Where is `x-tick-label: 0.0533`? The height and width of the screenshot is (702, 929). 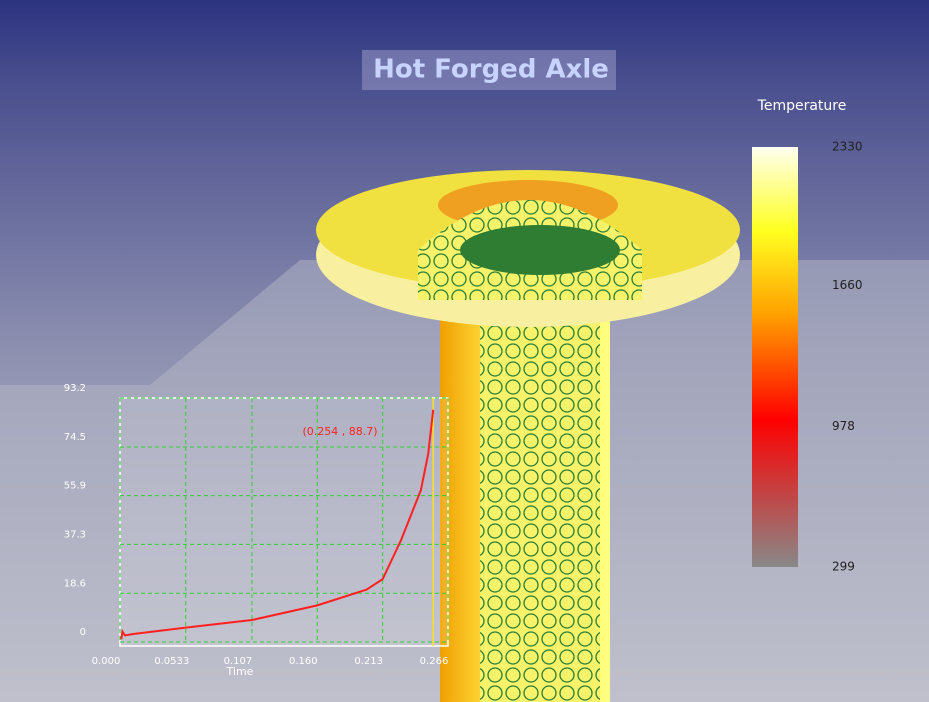 x-tick-label: 0.0533 is located at coordinates (171, 661).